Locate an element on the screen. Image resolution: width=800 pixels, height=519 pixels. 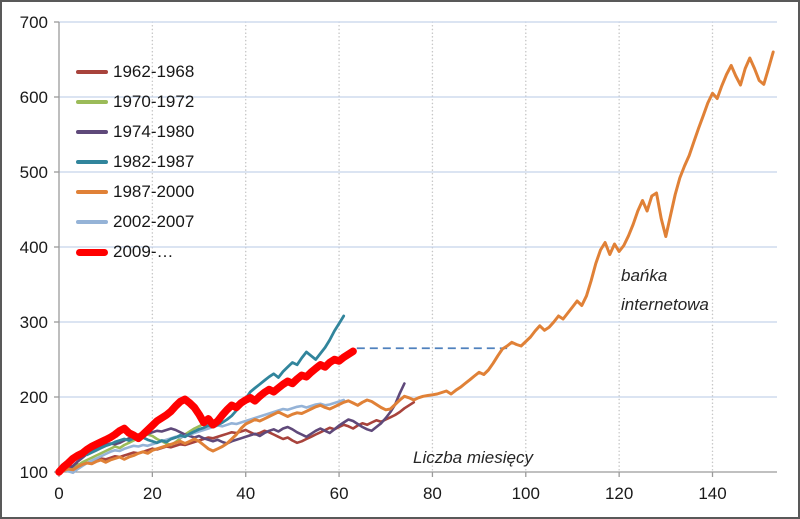
legend-label: 1962-1968 is located at coordinates (154, 71).